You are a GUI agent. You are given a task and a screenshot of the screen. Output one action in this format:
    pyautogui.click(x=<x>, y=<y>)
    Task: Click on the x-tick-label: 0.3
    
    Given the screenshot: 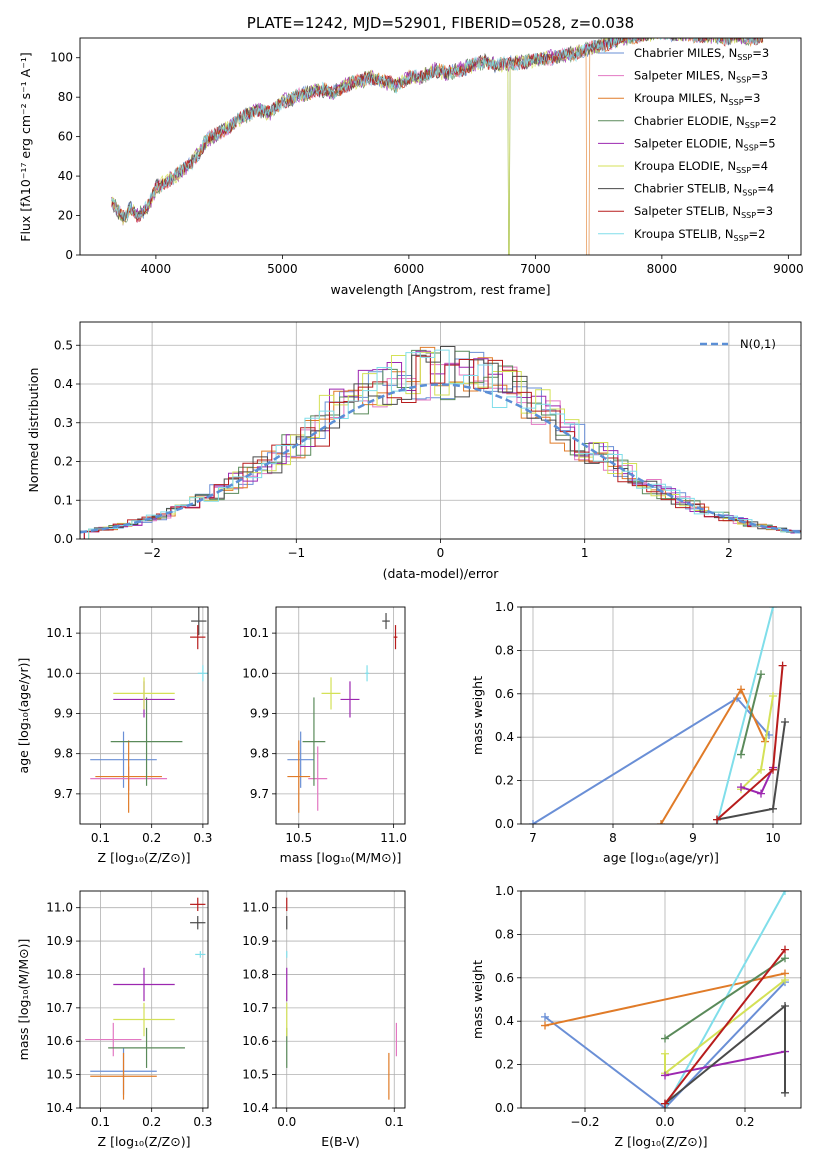 What is the action you would take?
    pyautogui.click(x=202, y=838)
    